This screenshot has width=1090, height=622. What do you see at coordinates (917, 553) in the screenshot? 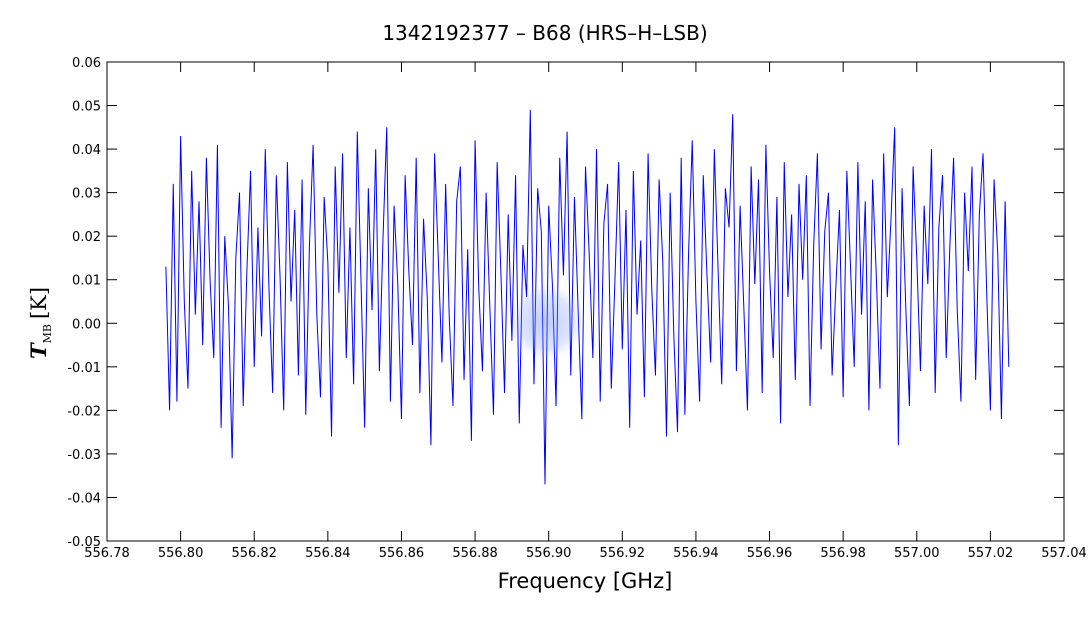
I see `x-tick-label: 557.00` at bounding box center [917, 553].